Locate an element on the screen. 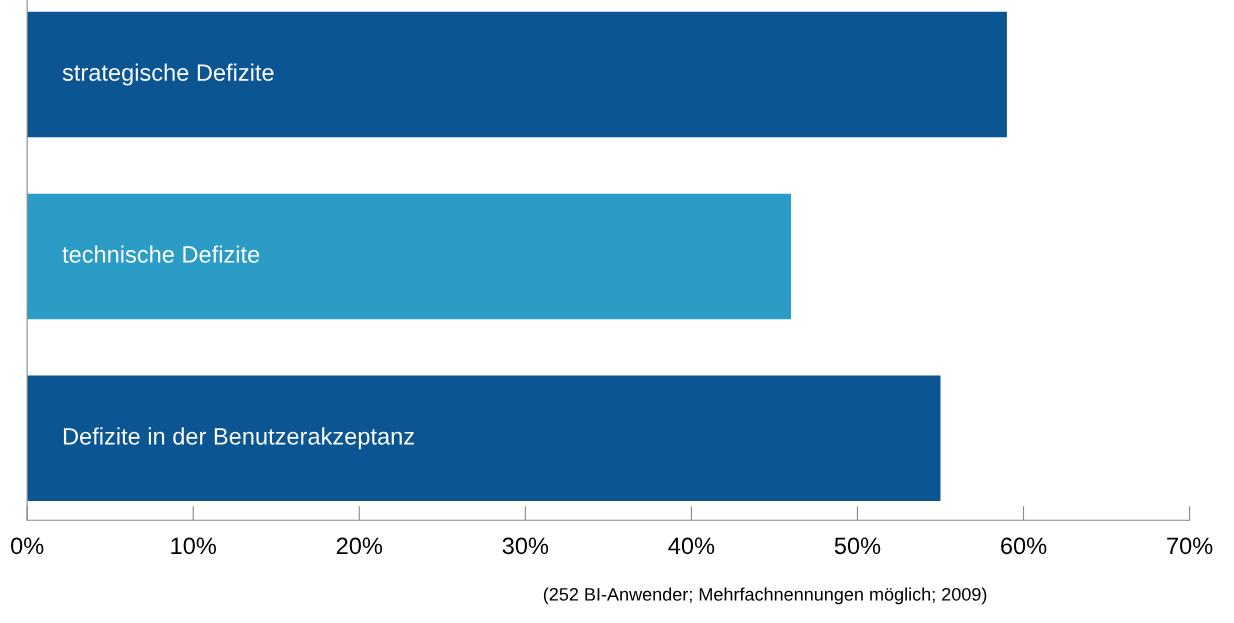 The width and height of the screenshot is (1234, 623). x-tick-label: 50% is located at coordinates (857, 546).